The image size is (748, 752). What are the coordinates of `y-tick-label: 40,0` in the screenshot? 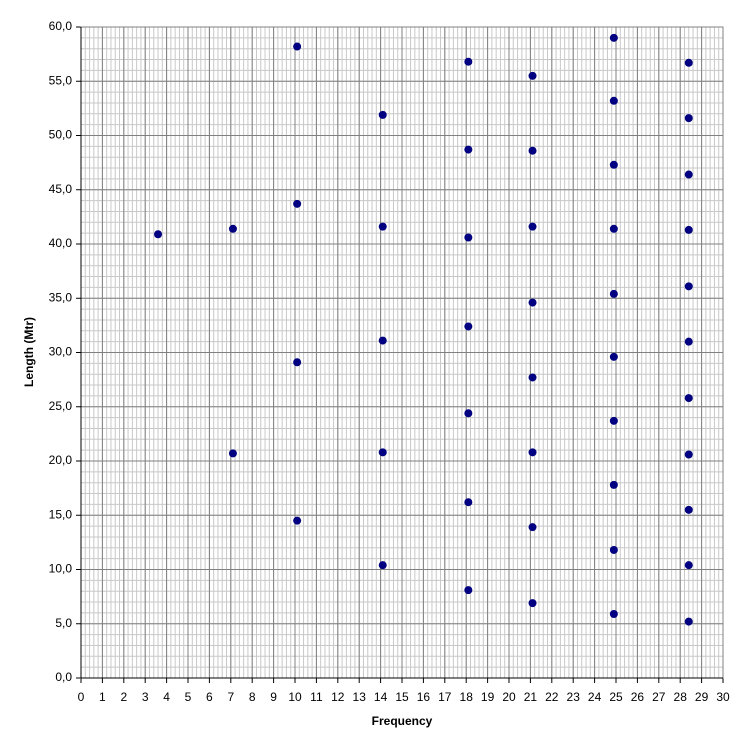 It's located at (61, 243).